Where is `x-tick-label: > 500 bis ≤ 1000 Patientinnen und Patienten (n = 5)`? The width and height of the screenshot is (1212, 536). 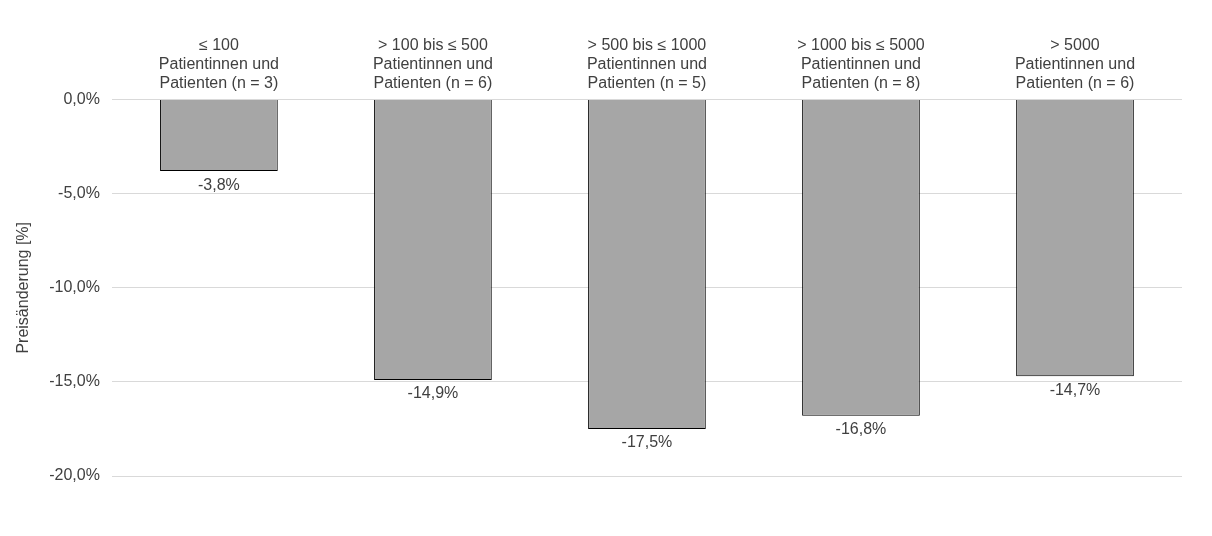 x-tick-label: > 500 bis ≤ 1000 Patientinnen und Patienten (n = 5) is located at coordinates (646, 64).